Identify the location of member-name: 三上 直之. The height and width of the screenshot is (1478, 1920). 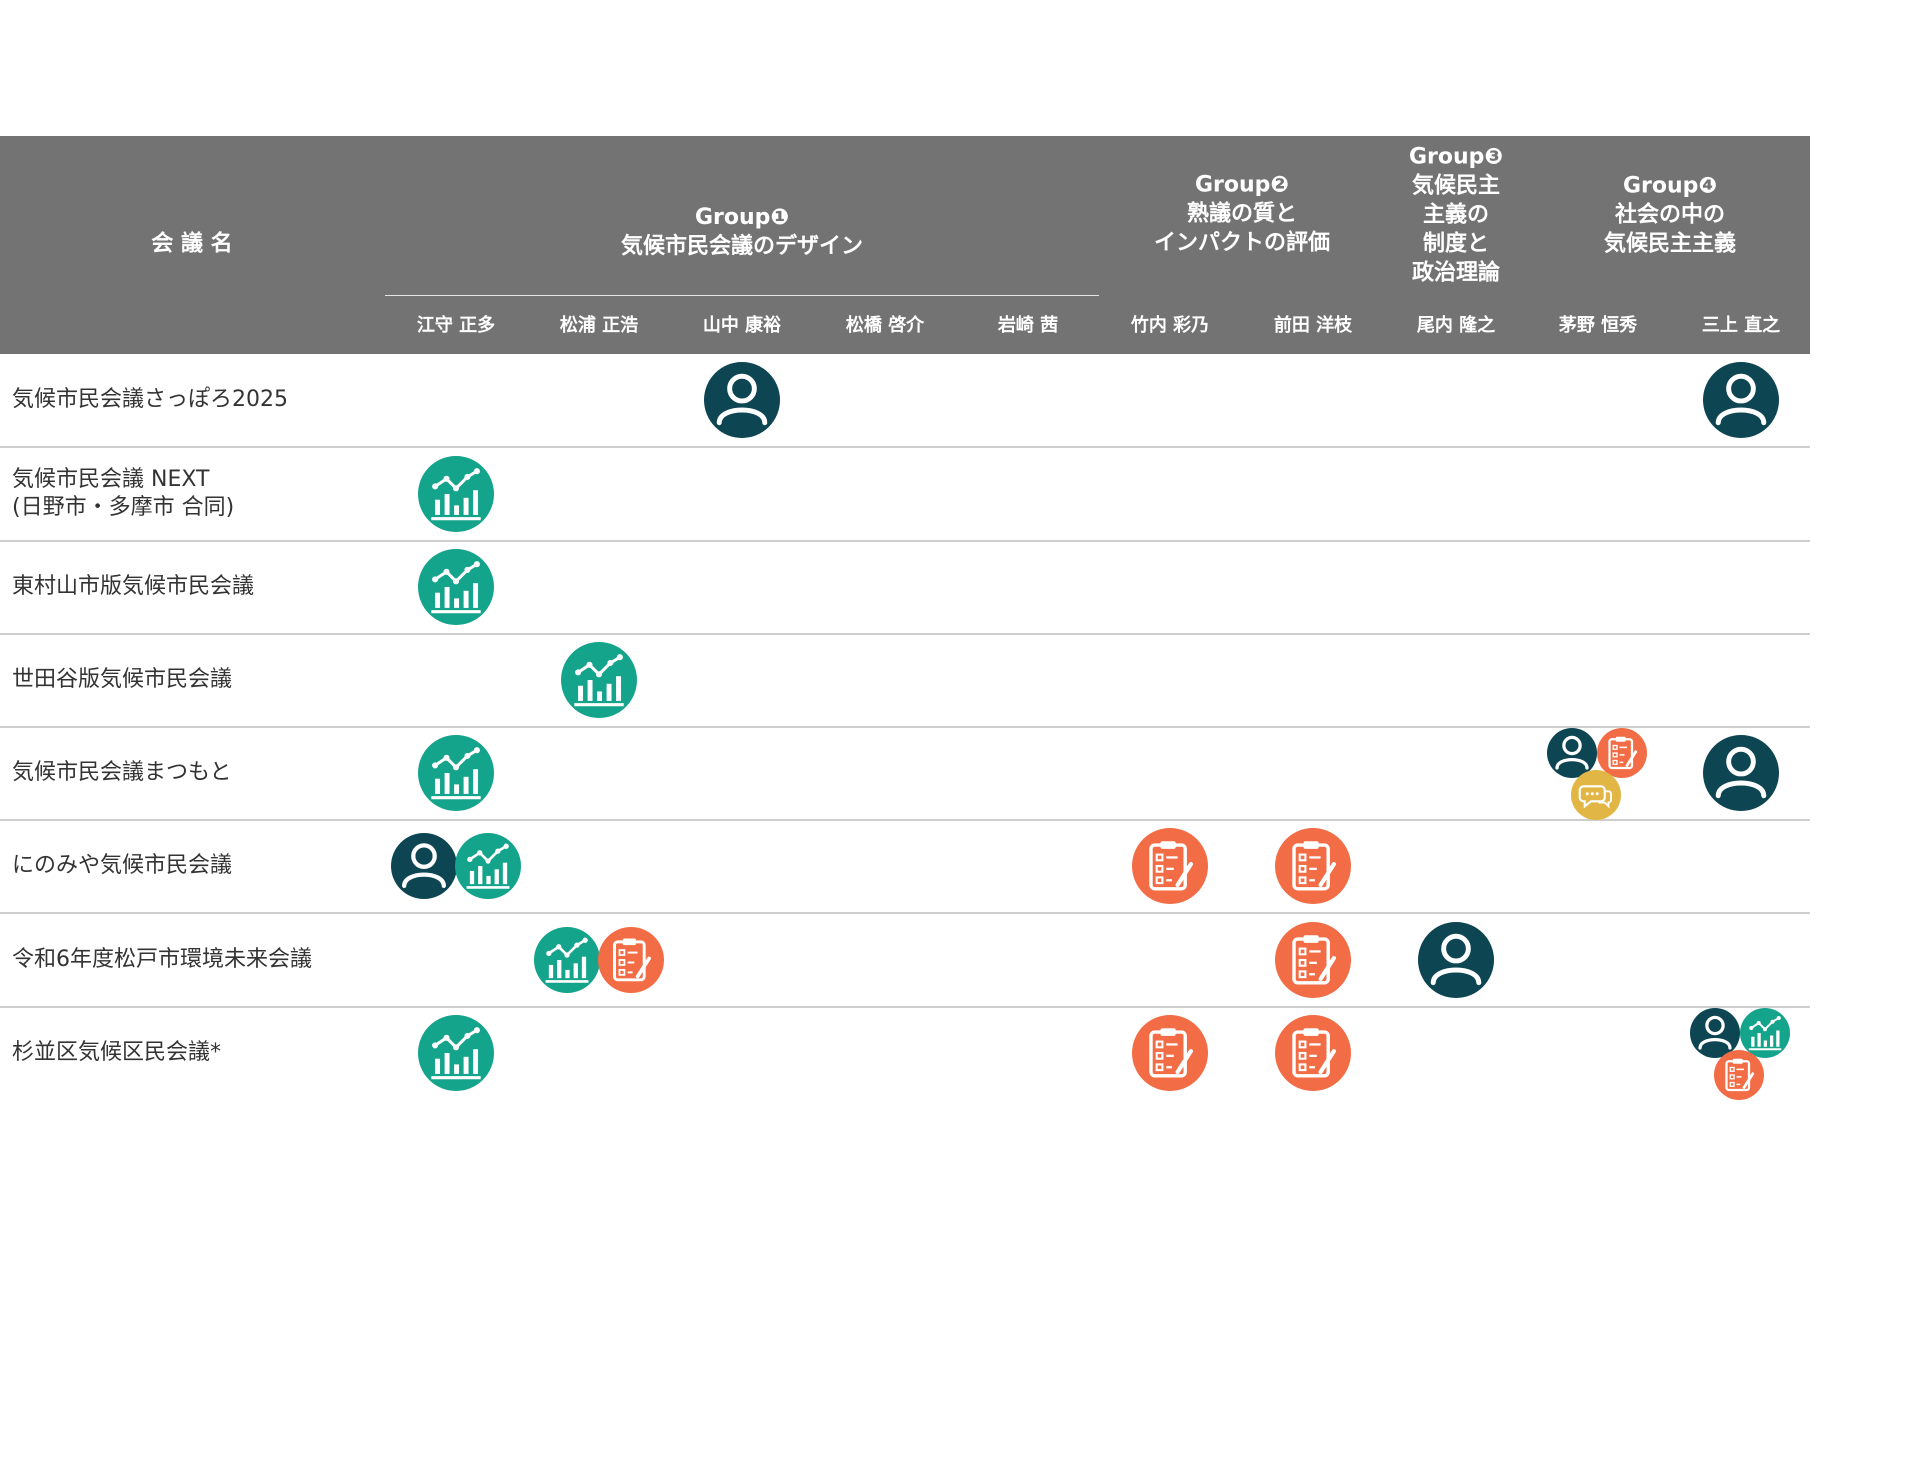
(1741, 325).